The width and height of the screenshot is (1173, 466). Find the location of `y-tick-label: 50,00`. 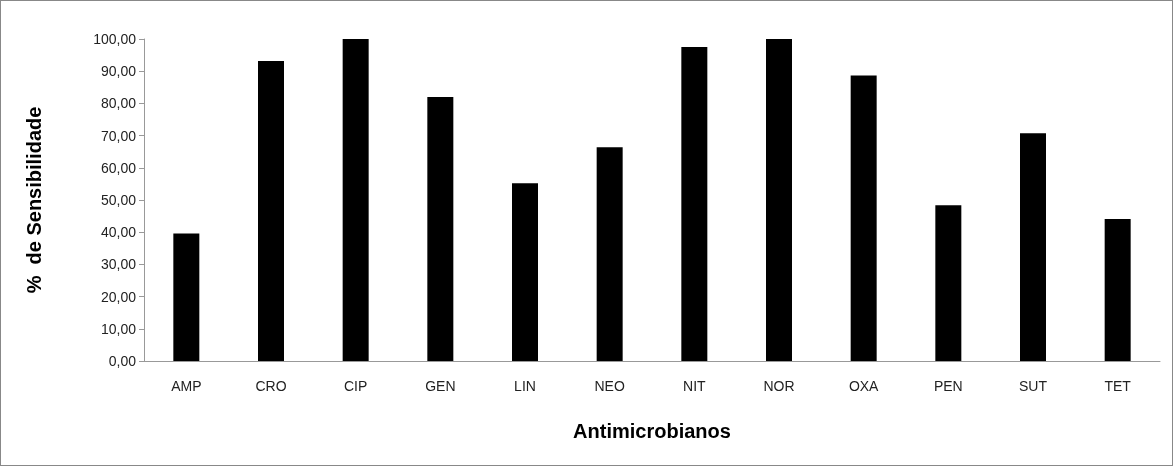

y-tick-label: 50,00 is located at coordinates (118, 200).